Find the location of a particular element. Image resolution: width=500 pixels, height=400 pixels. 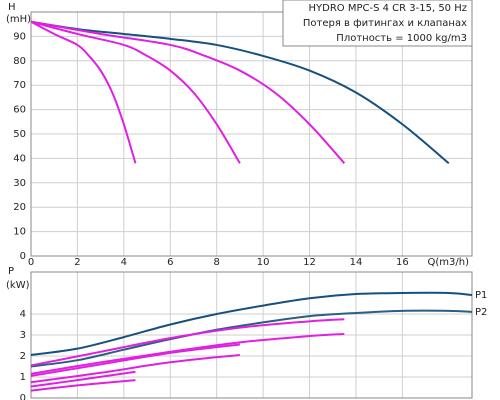

x-tick-label: 14 is located at coordinates (356, 262).